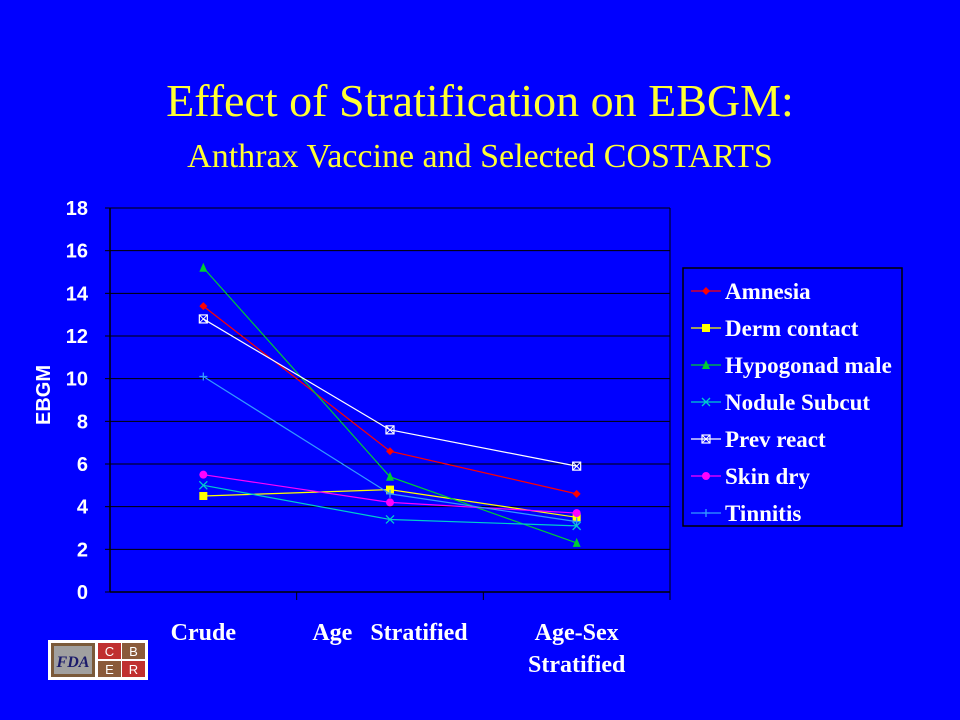 The width and height of the screenshot is (960, 720). I want to click on x-tick-label: Age Stratified, so click(390, 633).